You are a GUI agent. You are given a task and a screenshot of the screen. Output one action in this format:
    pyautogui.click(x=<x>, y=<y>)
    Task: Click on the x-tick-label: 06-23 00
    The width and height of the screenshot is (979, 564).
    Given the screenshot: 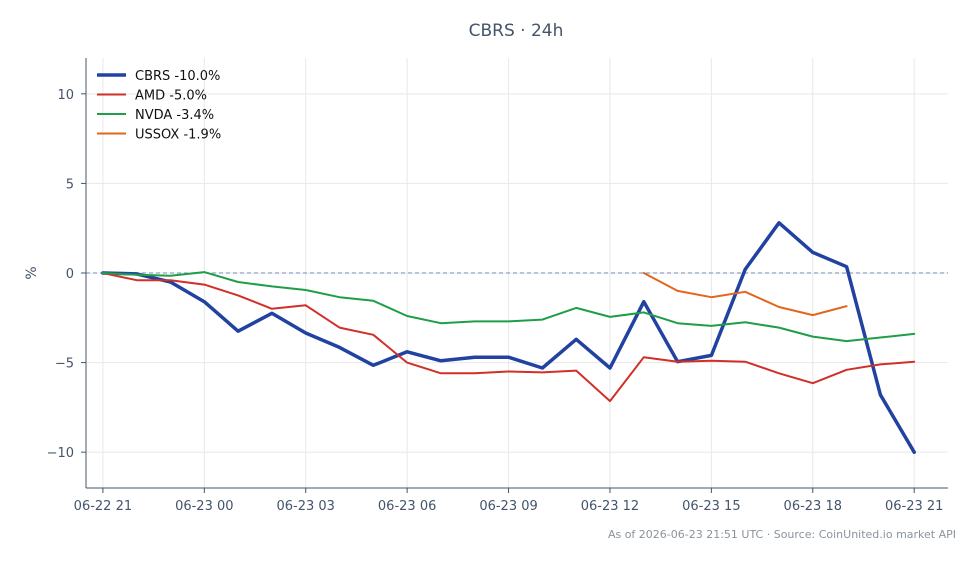 What is the action you would take?
    pyautogui.click(x=204, y=506)
    